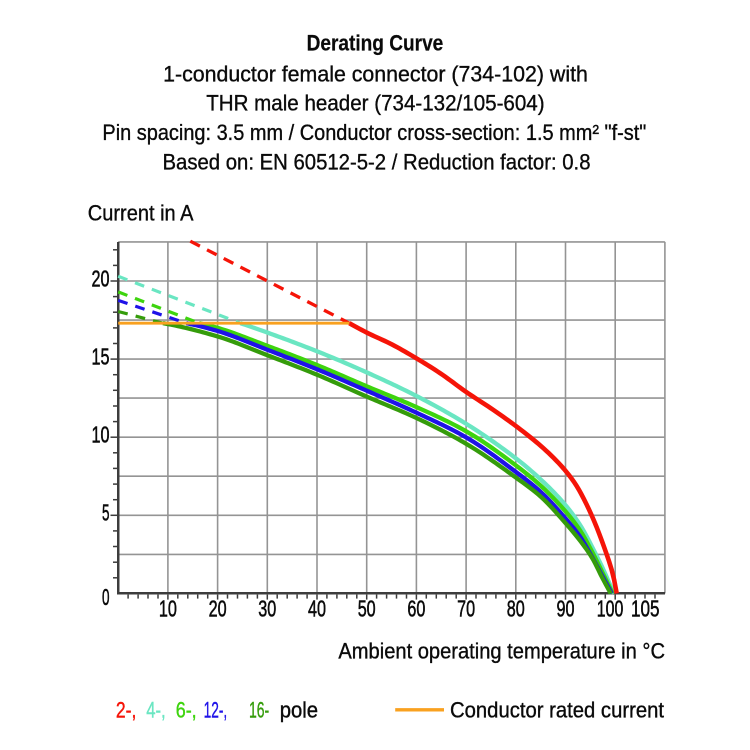 The height and width of the screenshot is (750, 750). What do you see at coordinates (156, 710) in the screenshot?
I see `svg-text: 4-,` at bounding box center [156, 710].